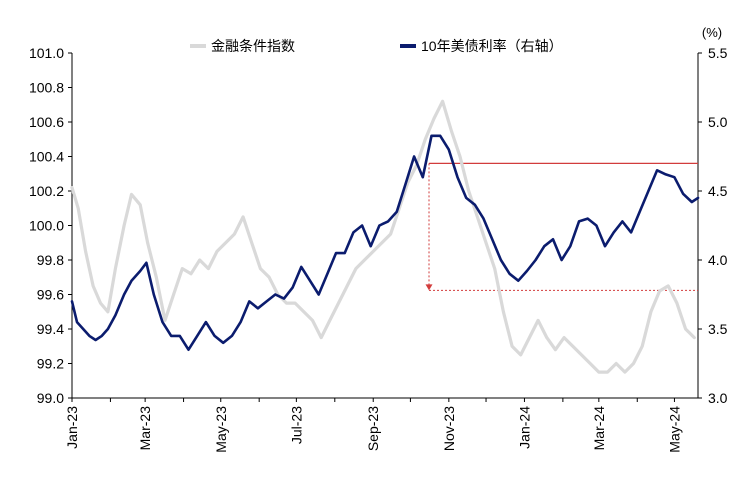 This screenshot has height=482, width=751. Describe the element at coordinates (718, 53) in the screenshot. I see `right-tick-label: 5.5` at that location.